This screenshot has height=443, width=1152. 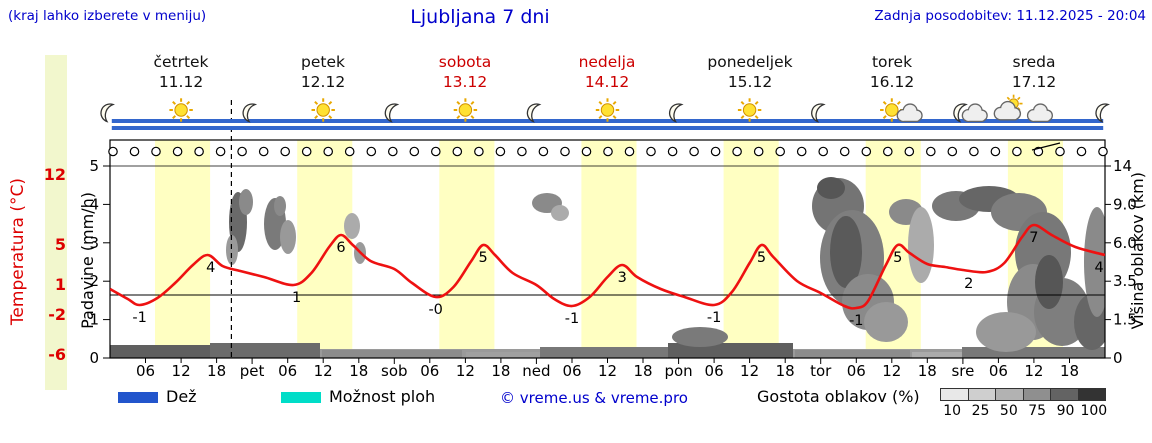 I want to click on svg-text: -0, so click(x=435, y=310).